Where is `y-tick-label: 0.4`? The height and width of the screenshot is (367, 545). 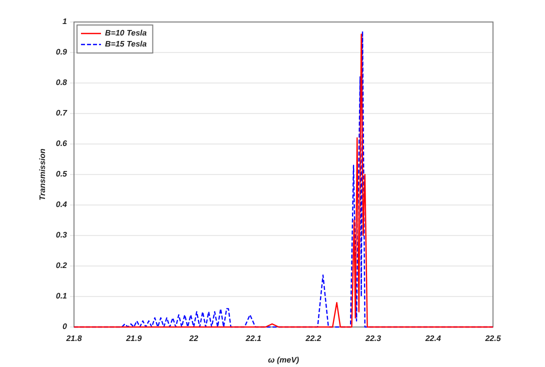 y-tick-label: 0.4 is located at coordinates (62, 205).